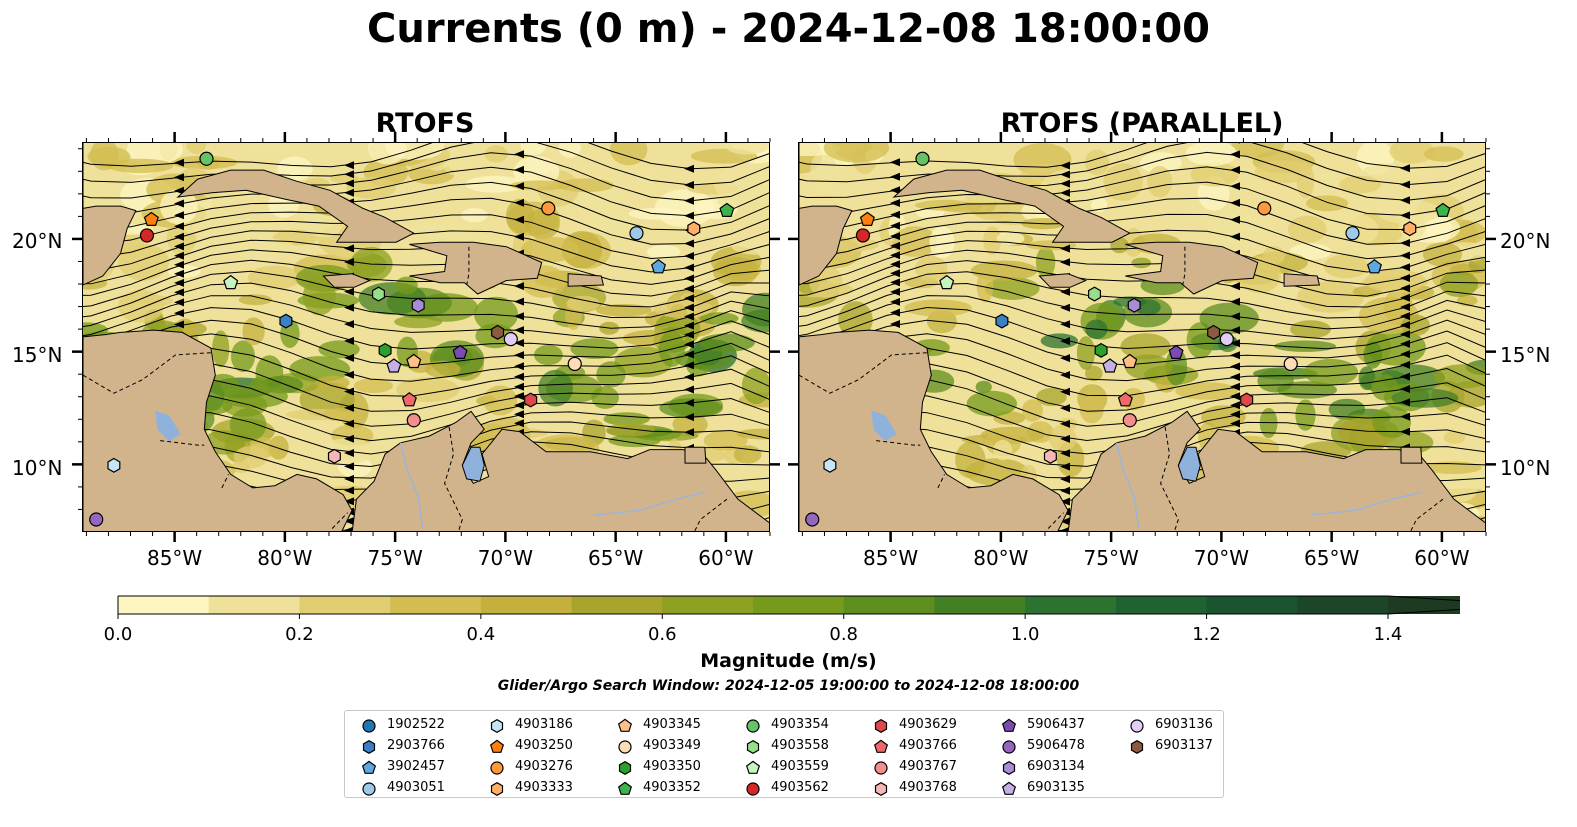  I want to click on panel-title-rtofs-parallel: RTOFS (PARALLEL), so click(1142, 123).